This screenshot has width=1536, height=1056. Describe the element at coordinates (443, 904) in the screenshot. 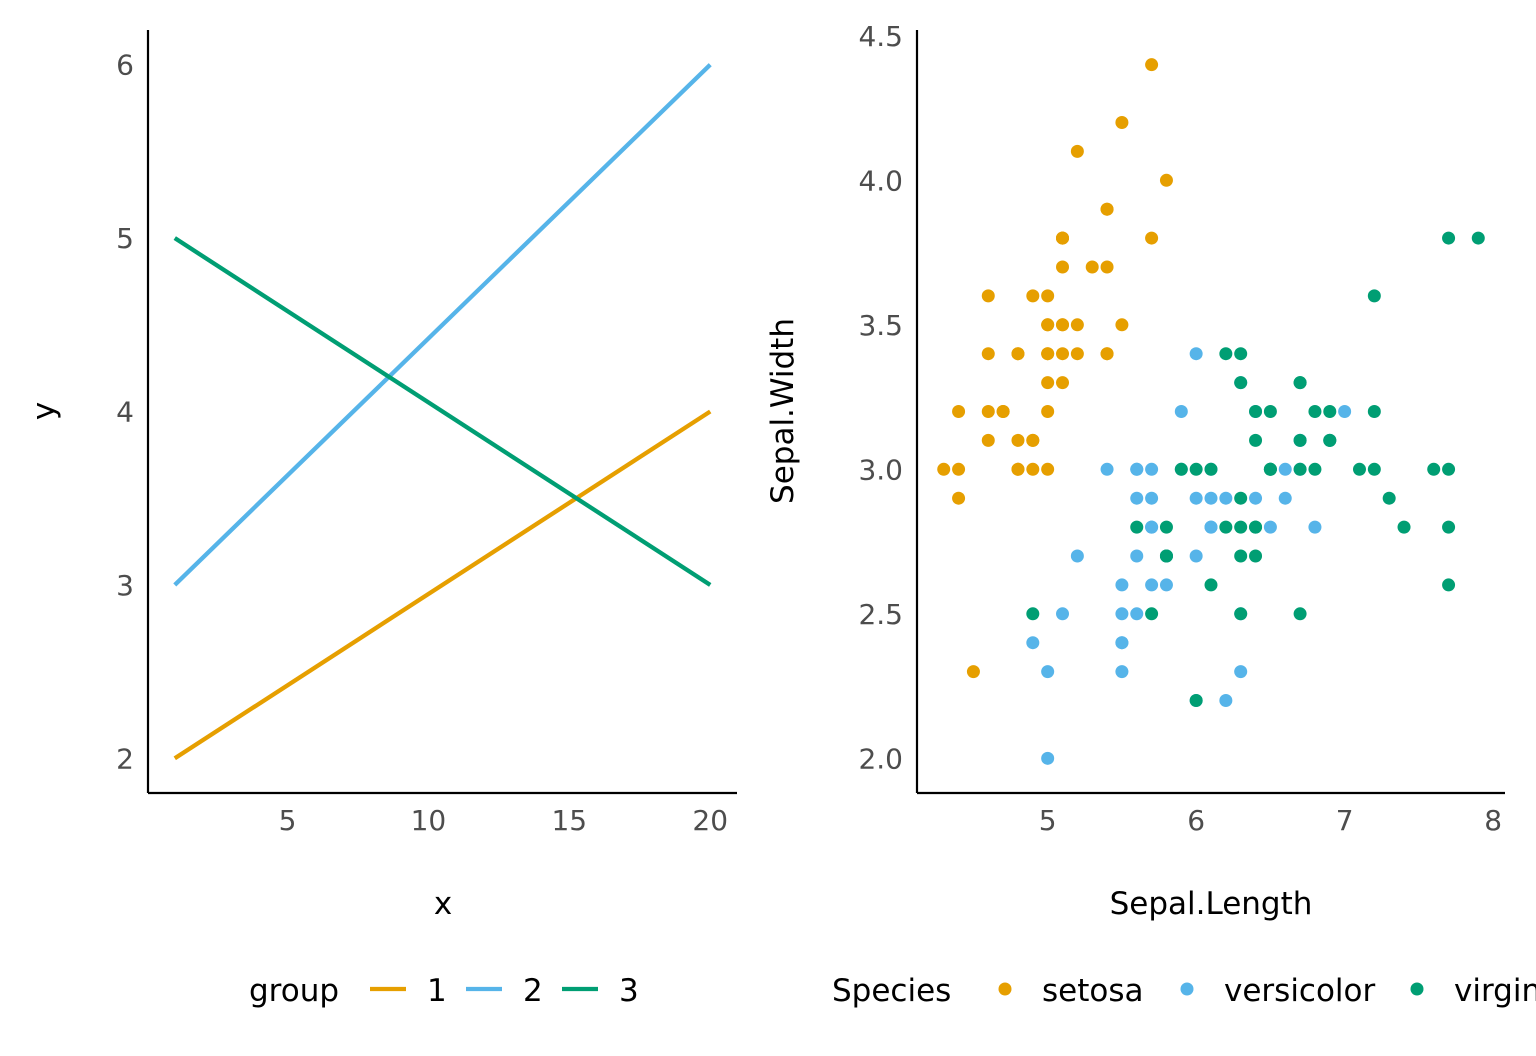

I see `line-x-axis-title: x` at that location.